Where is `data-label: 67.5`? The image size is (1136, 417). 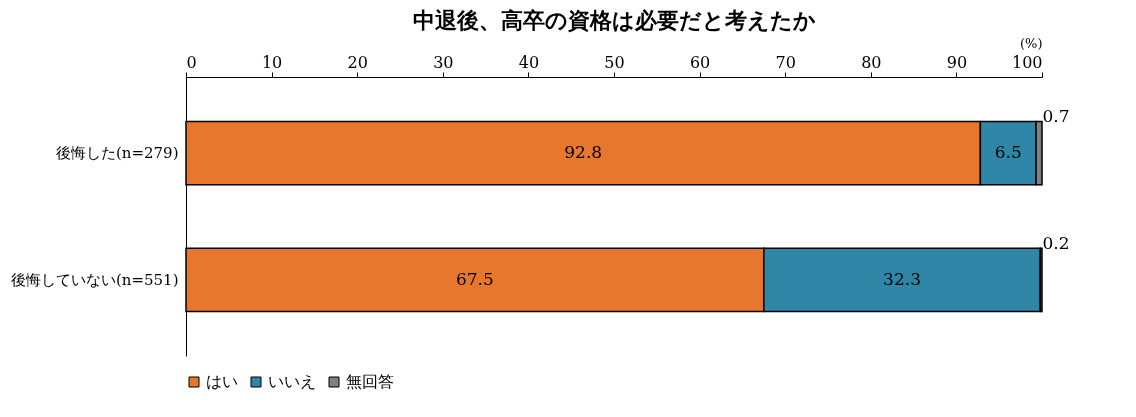 data-label: 67.5 is located at coordinates (474, 278).